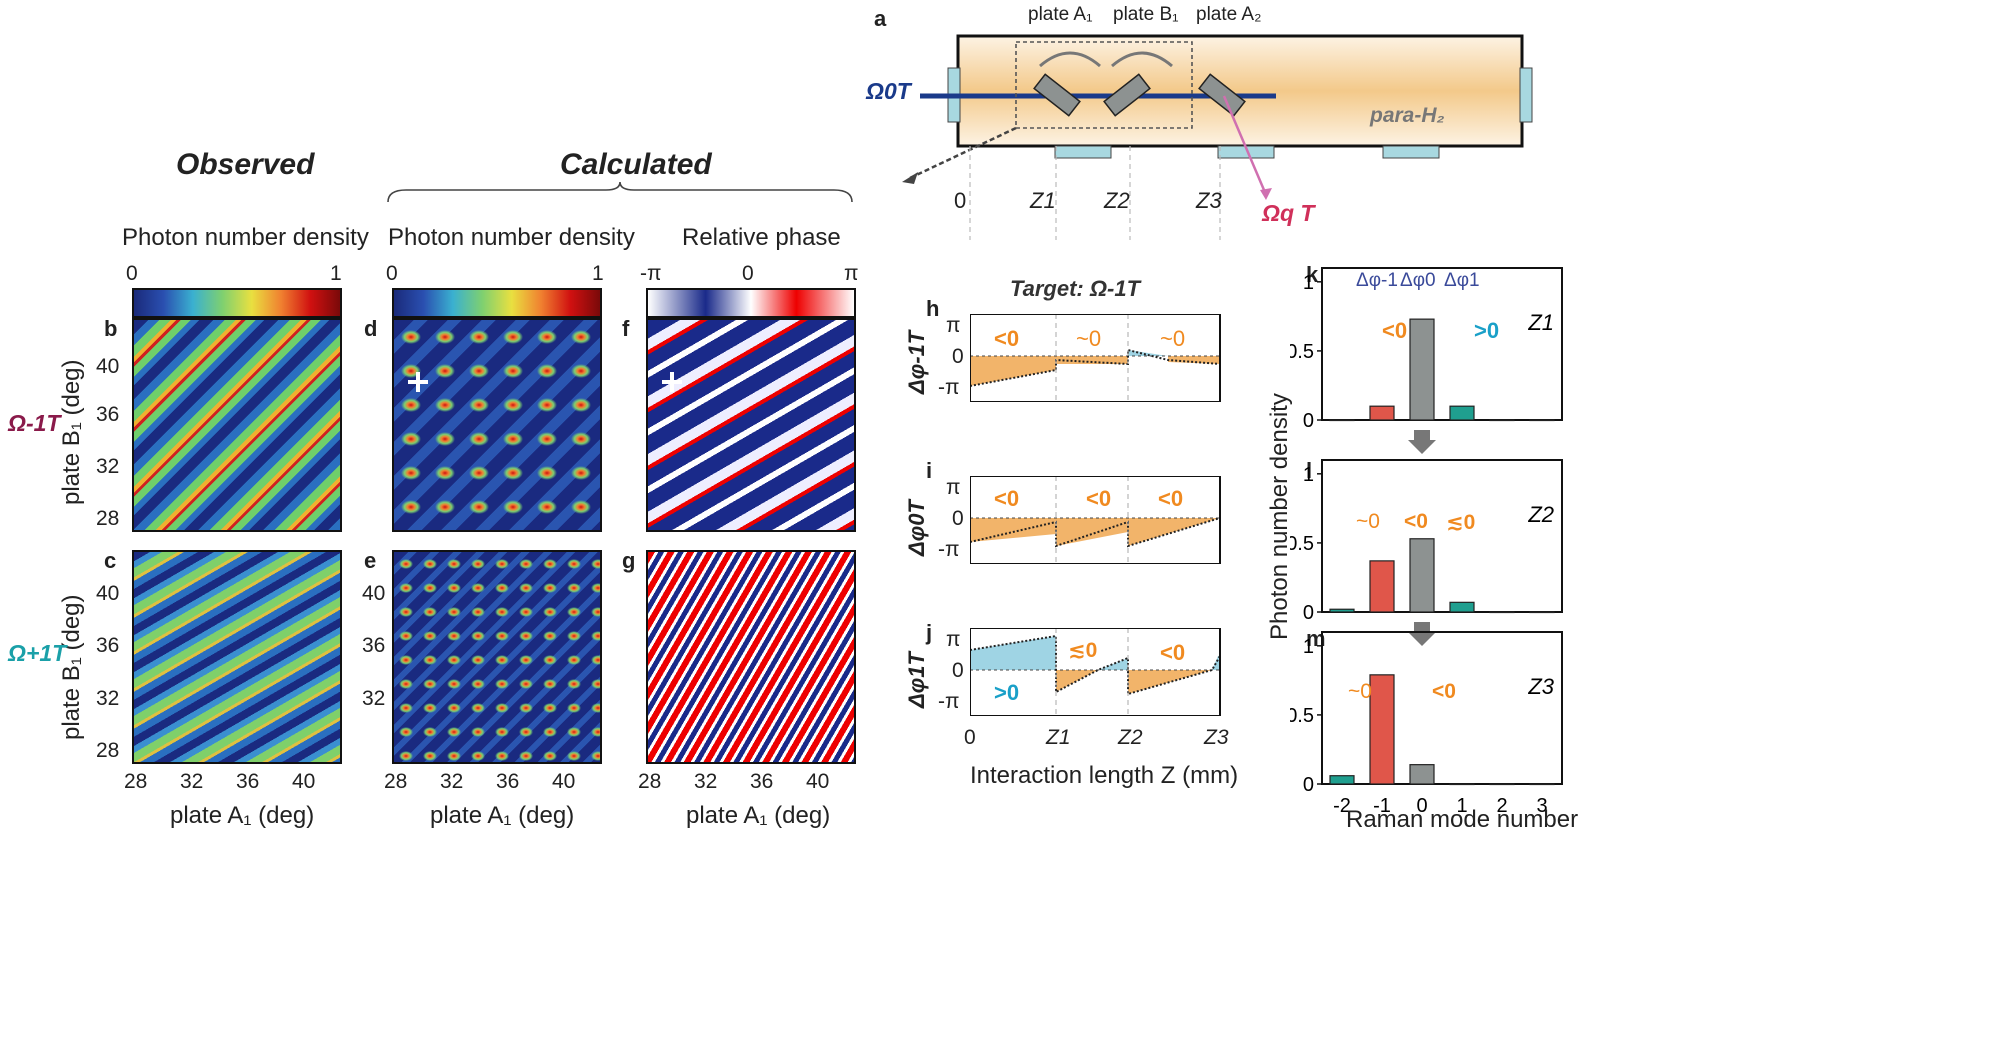 The height and width of the screenshot is (1058, 2001). Describe the element at coordinates (237, 303) in the screenshot. I see `density-colorbar-observed` at that location.